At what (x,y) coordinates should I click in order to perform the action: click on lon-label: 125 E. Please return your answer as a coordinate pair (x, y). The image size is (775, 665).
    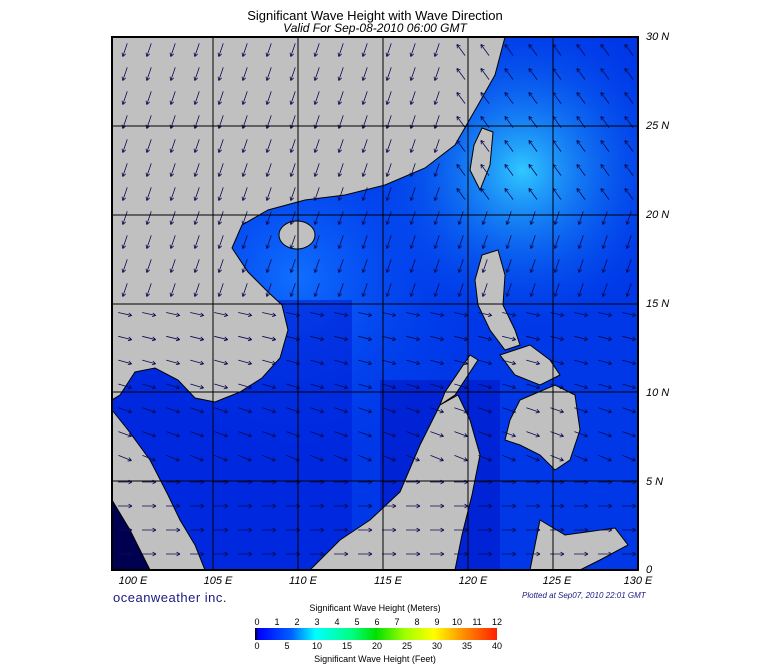
    Looking at the image, I should click on (557, 581).